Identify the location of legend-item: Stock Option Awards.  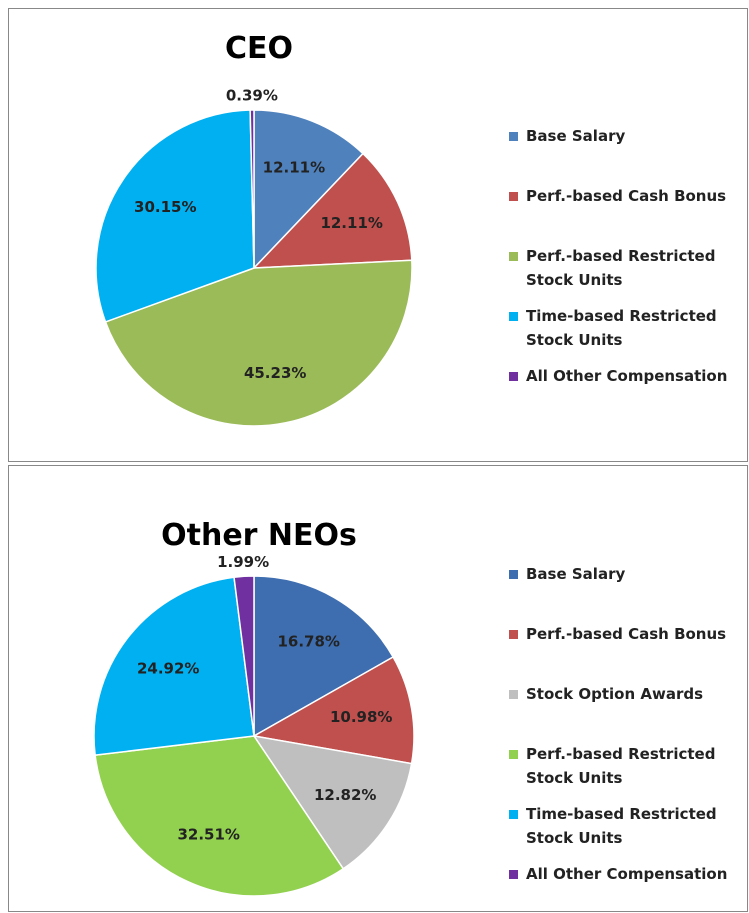
(624, 694).